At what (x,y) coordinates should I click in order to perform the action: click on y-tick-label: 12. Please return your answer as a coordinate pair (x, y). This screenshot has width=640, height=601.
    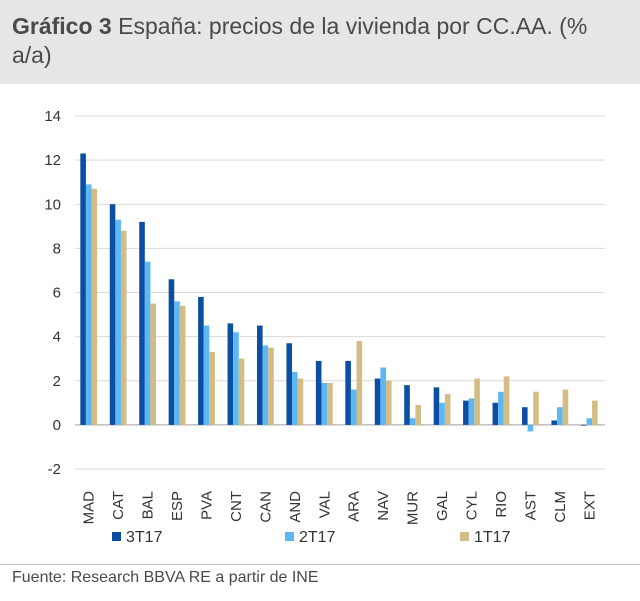
    Looking at the image, I should click on (52, 160).